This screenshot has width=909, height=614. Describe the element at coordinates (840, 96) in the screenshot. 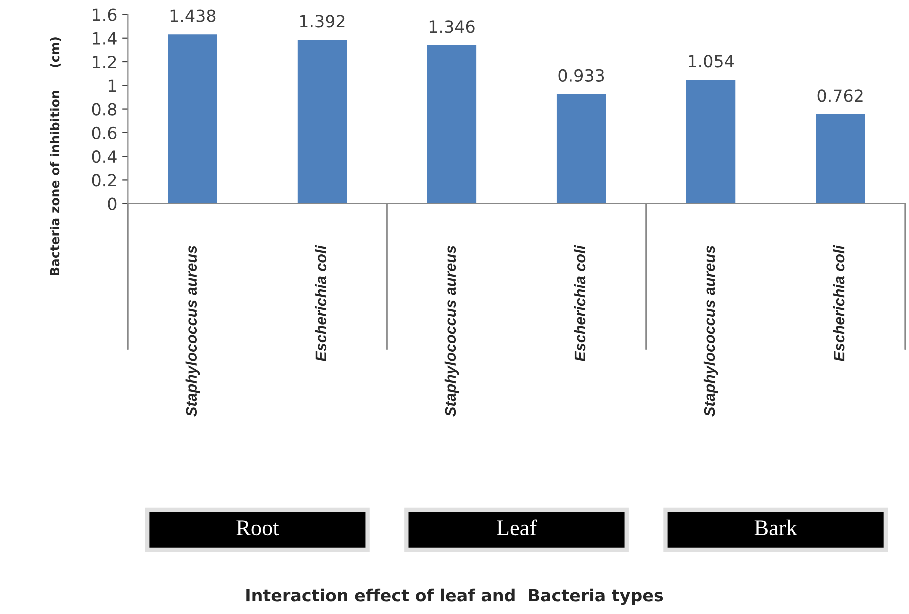

I see `data-label: 0.762` at that location.